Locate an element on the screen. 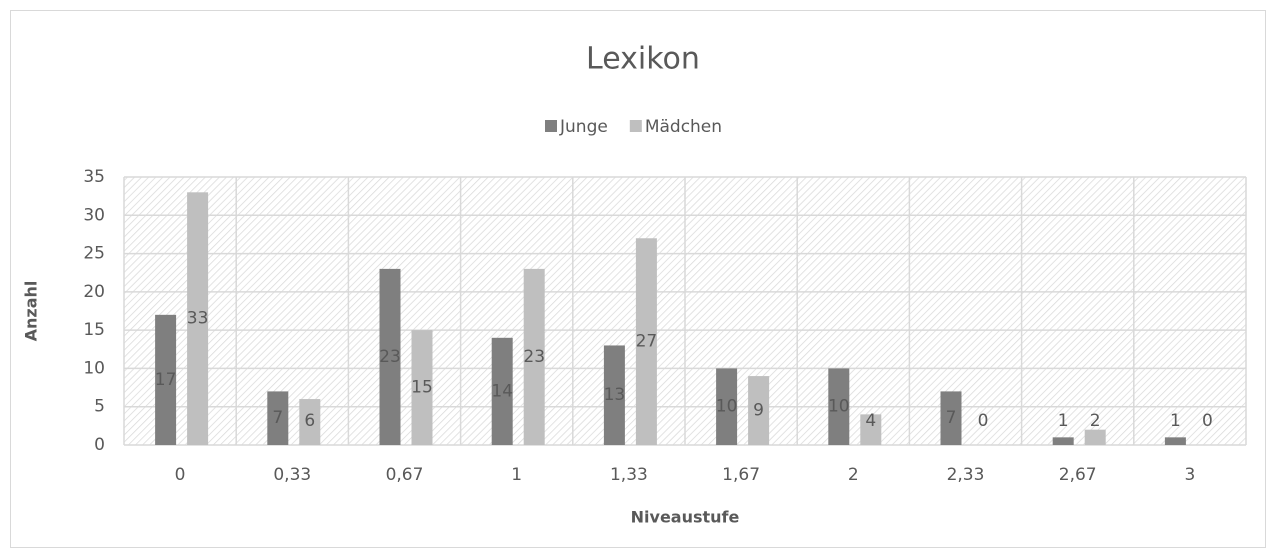 Image resolution: width=1276 pixels, height=553 pixels. y-tick-label: 25 is located at coordinates (94, 254).